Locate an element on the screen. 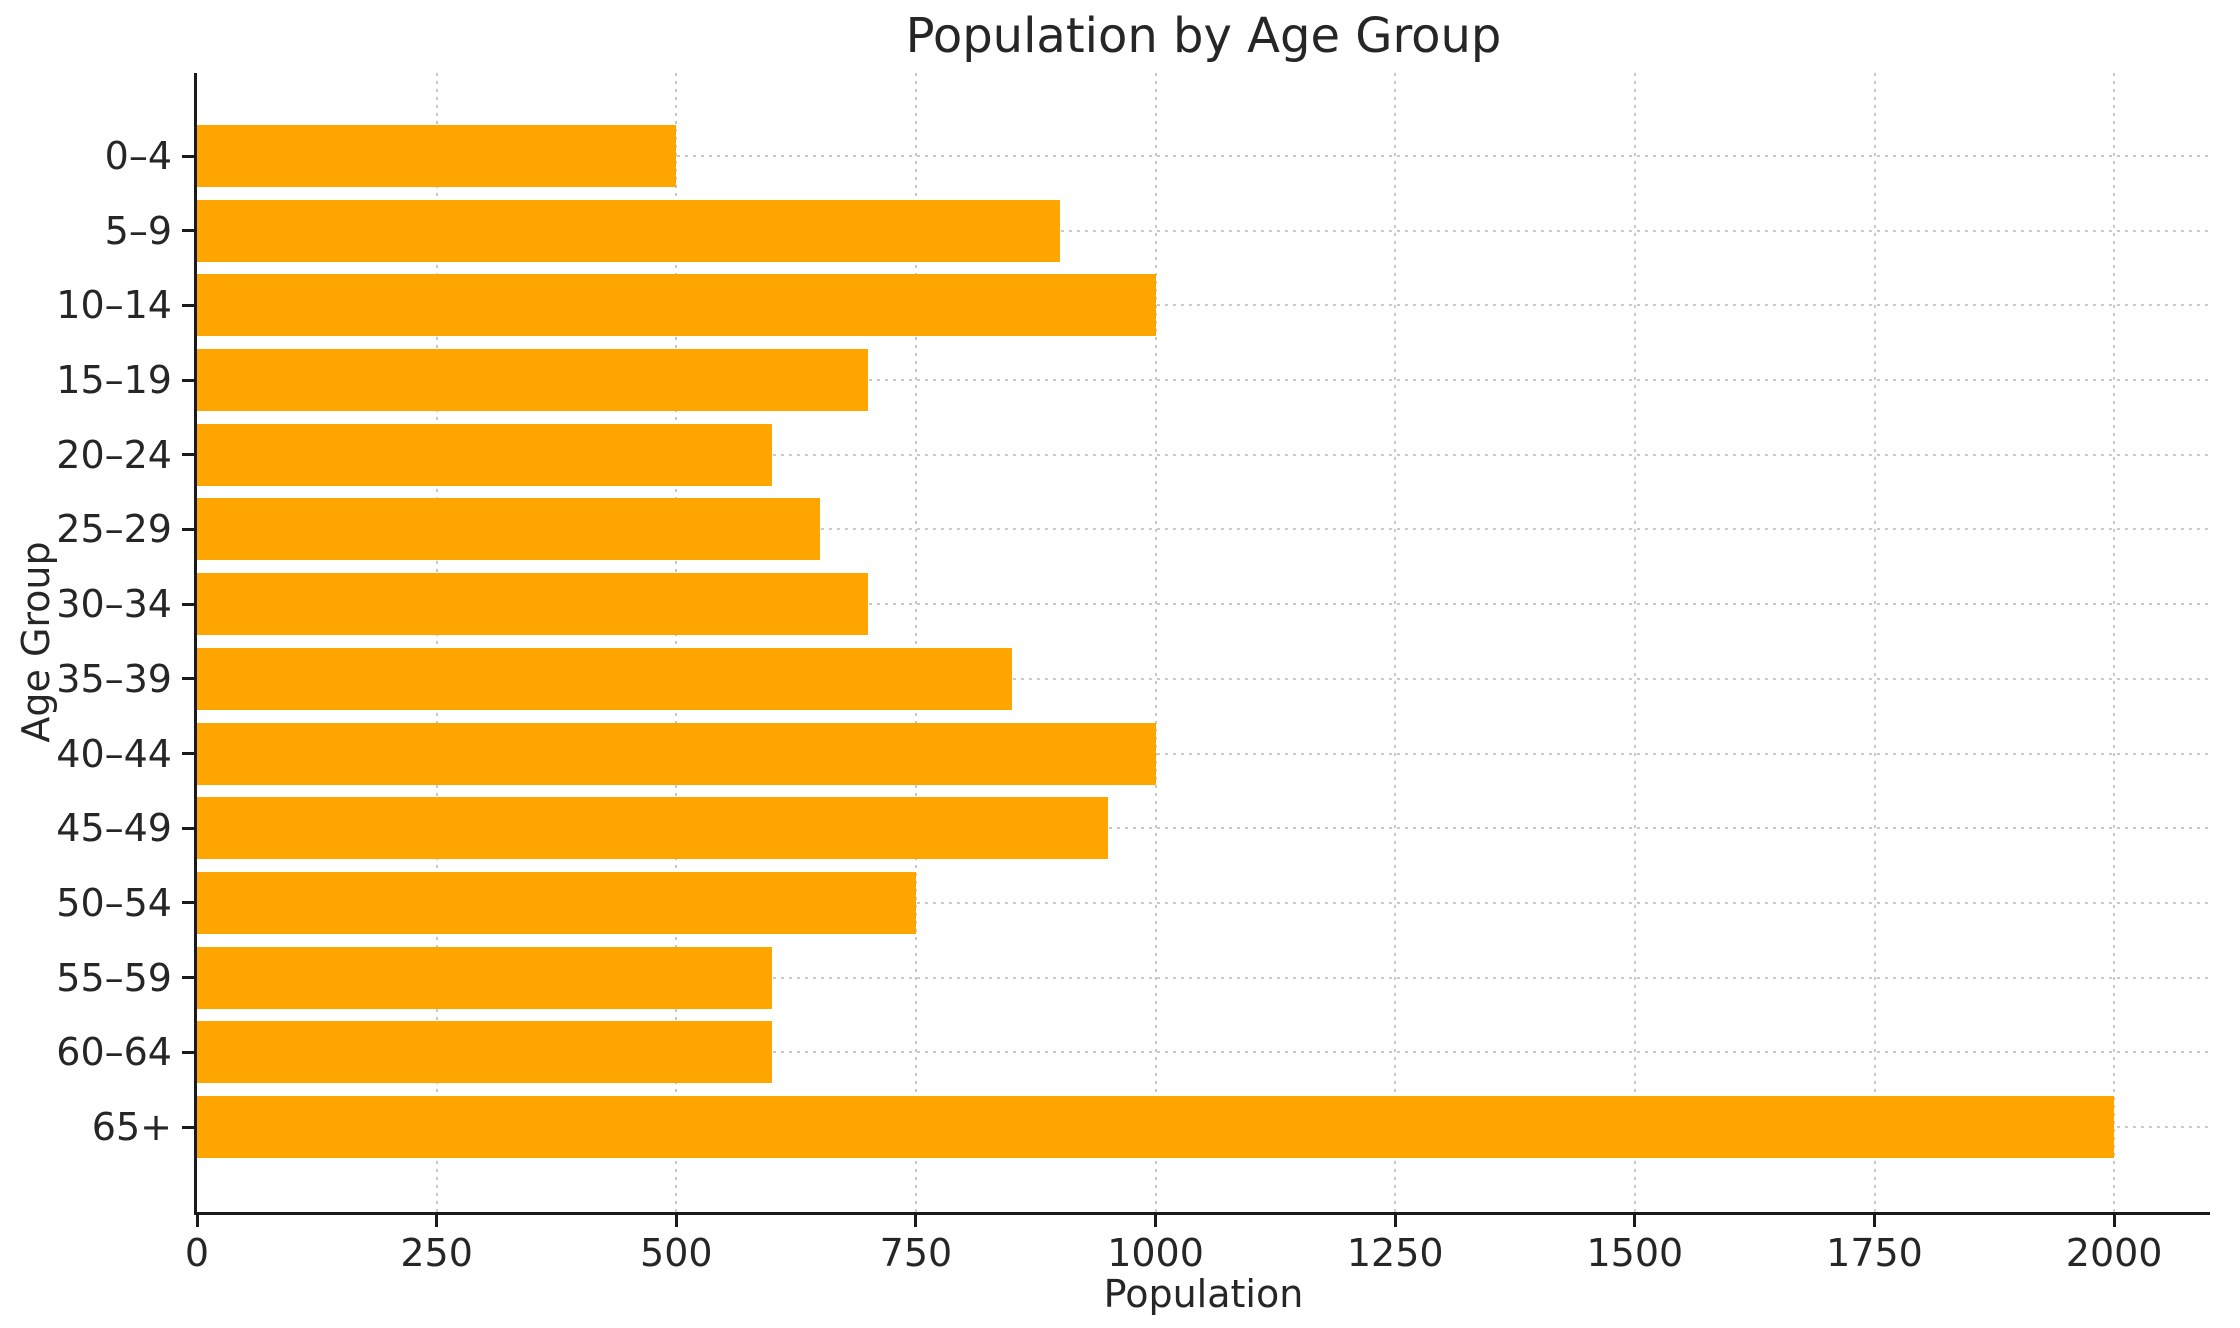  y-tick-label: 20–24 is located at coordinates (114, 454).